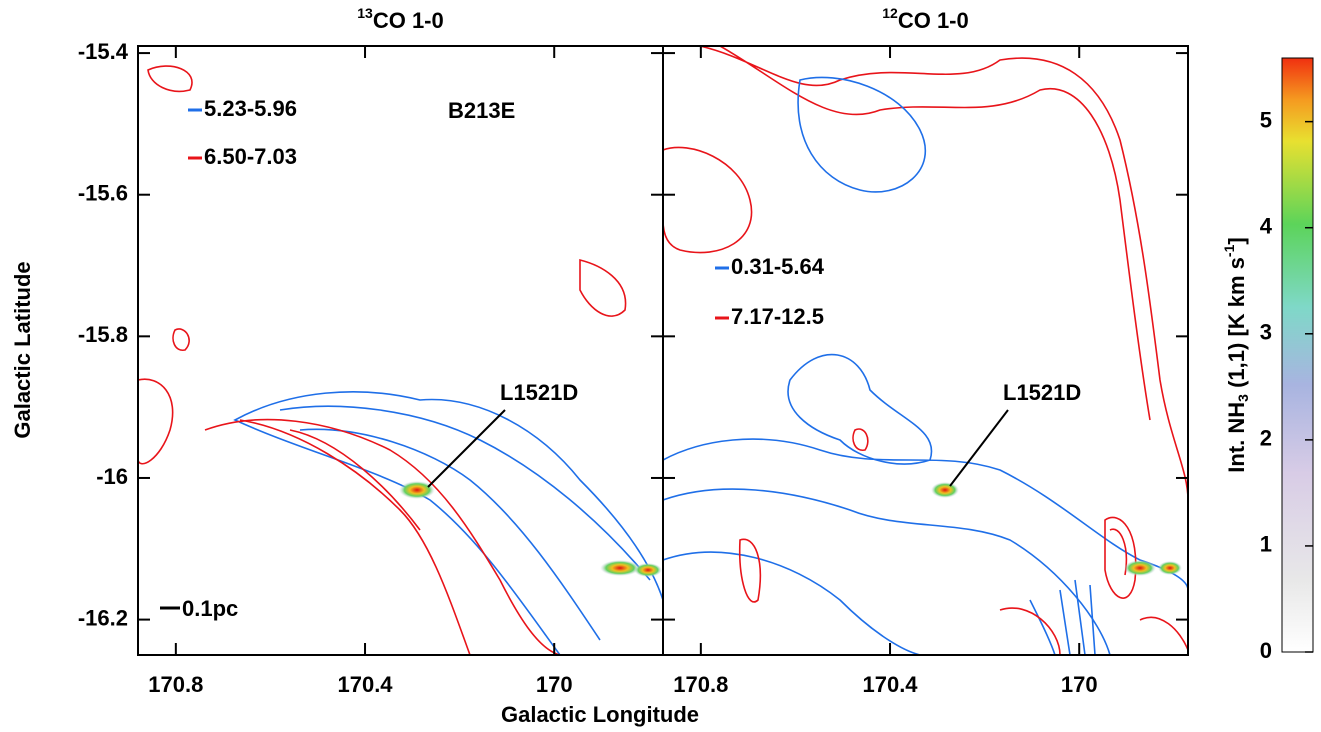 This screenshot has height=732, width=1321. Describe the element at coordinates (600, 714) in the screenshot. I see `x-axis-label: Galactic Longitude` at that location.